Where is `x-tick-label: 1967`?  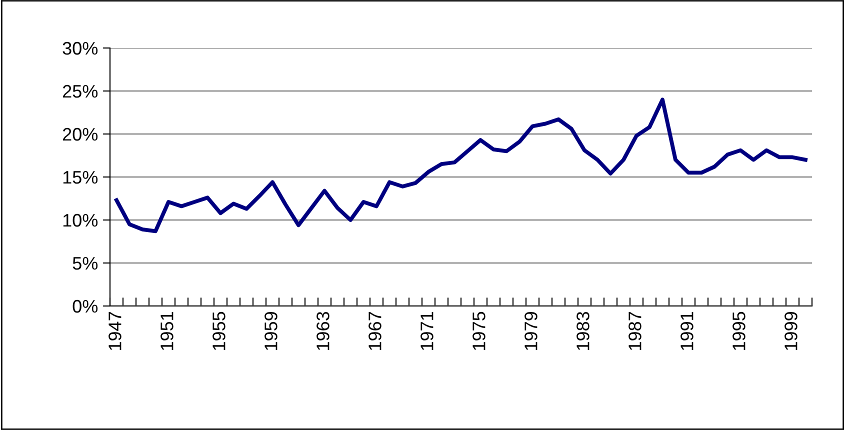
x-tick-label: 1967 is located at coordinates (375, 331).